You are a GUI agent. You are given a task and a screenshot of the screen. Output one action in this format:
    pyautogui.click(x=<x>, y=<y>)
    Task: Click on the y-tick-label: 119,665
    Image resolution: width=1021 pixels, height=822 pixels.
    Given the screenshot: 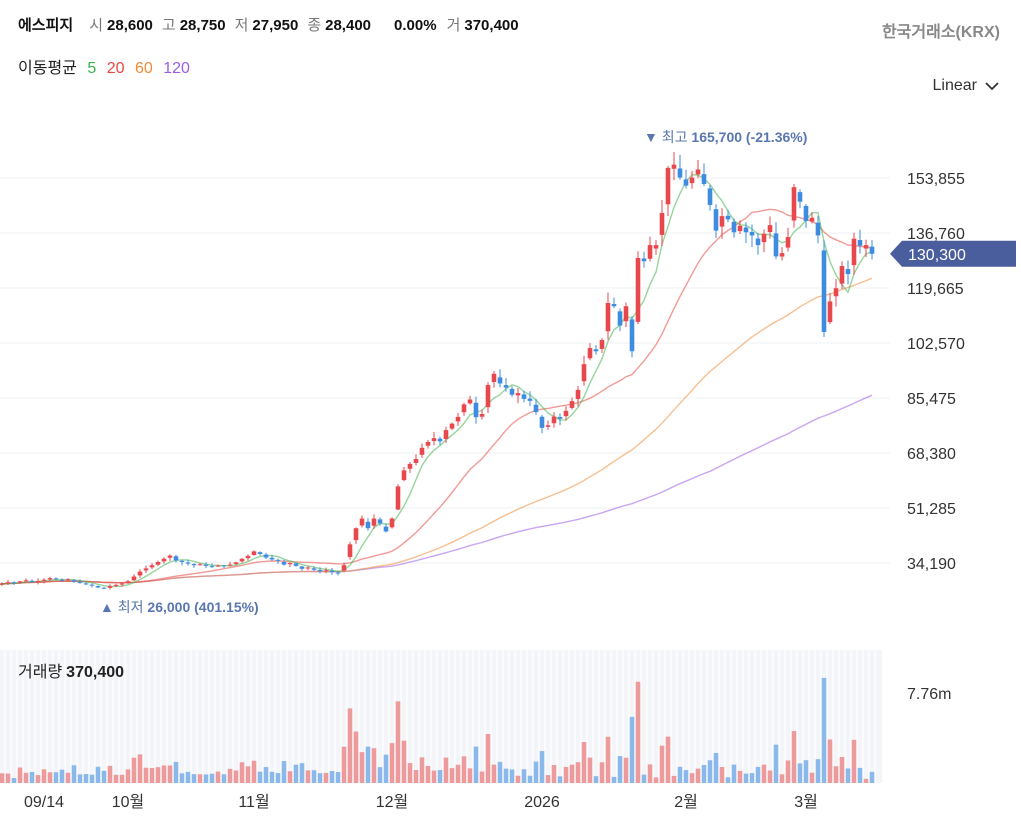 What is the action you would take?
    pyautogui.click(x=935, y=289)
    